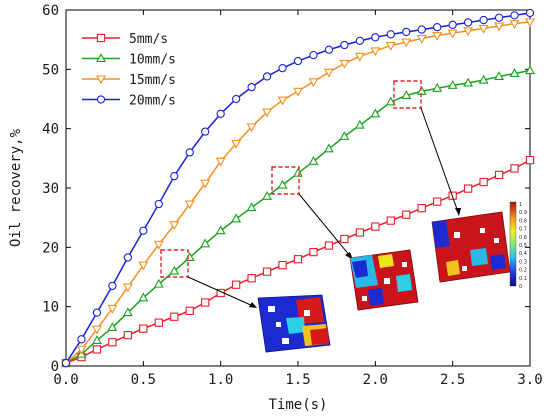 The width and height of the screenshot is (550, 419). I want to click on data-point-10mm/s-4, so click(127, 312).